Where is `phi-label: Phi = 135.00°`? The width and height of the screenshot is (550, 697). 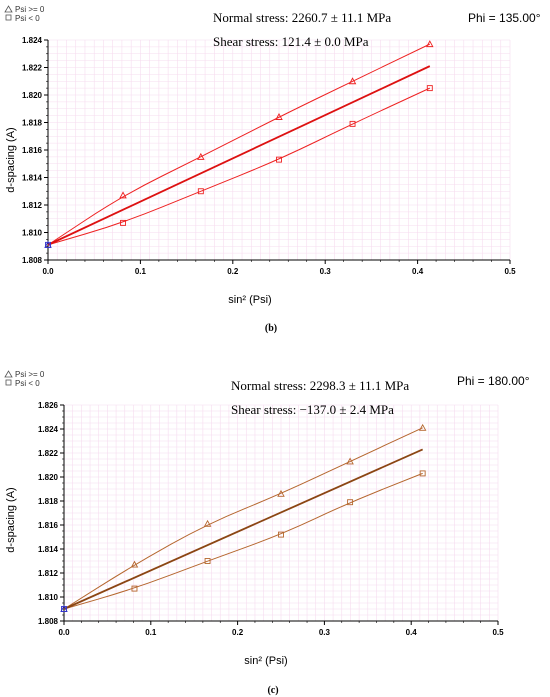 phi-label: Phi = 135.00° is located at coordinates (504, 18).